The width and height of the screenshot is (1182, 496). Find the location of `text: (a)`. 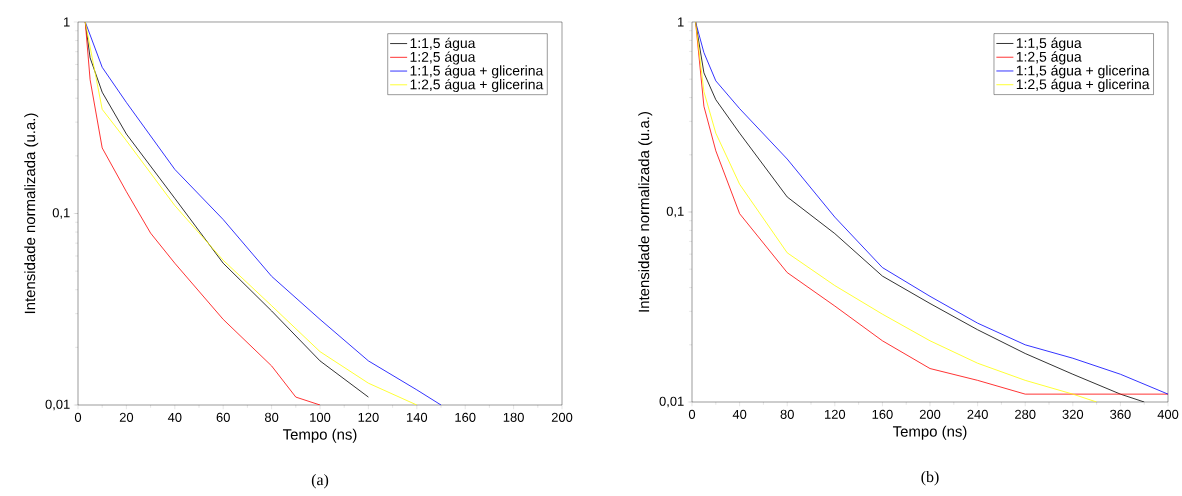

text: (a) is located at coordinates (320, 481).